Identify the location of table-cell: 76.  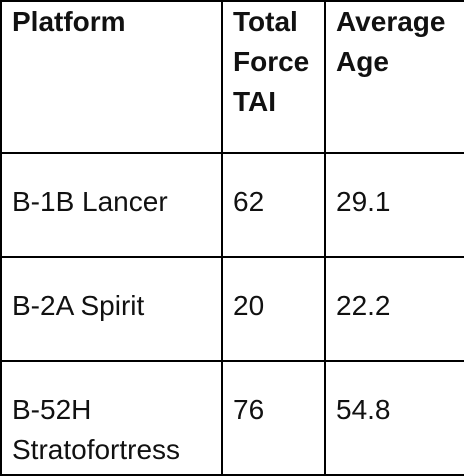
(273, 418).